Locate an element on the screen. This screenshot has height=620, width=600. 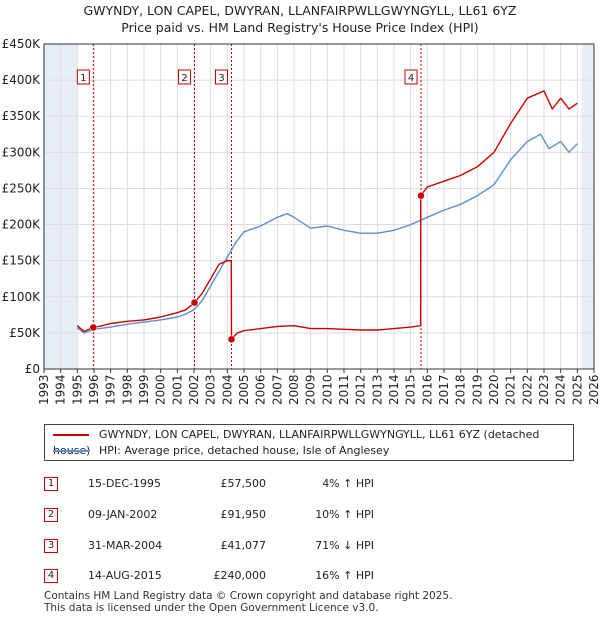
y-tick-label: £350K is located at coordinates (22, 116).